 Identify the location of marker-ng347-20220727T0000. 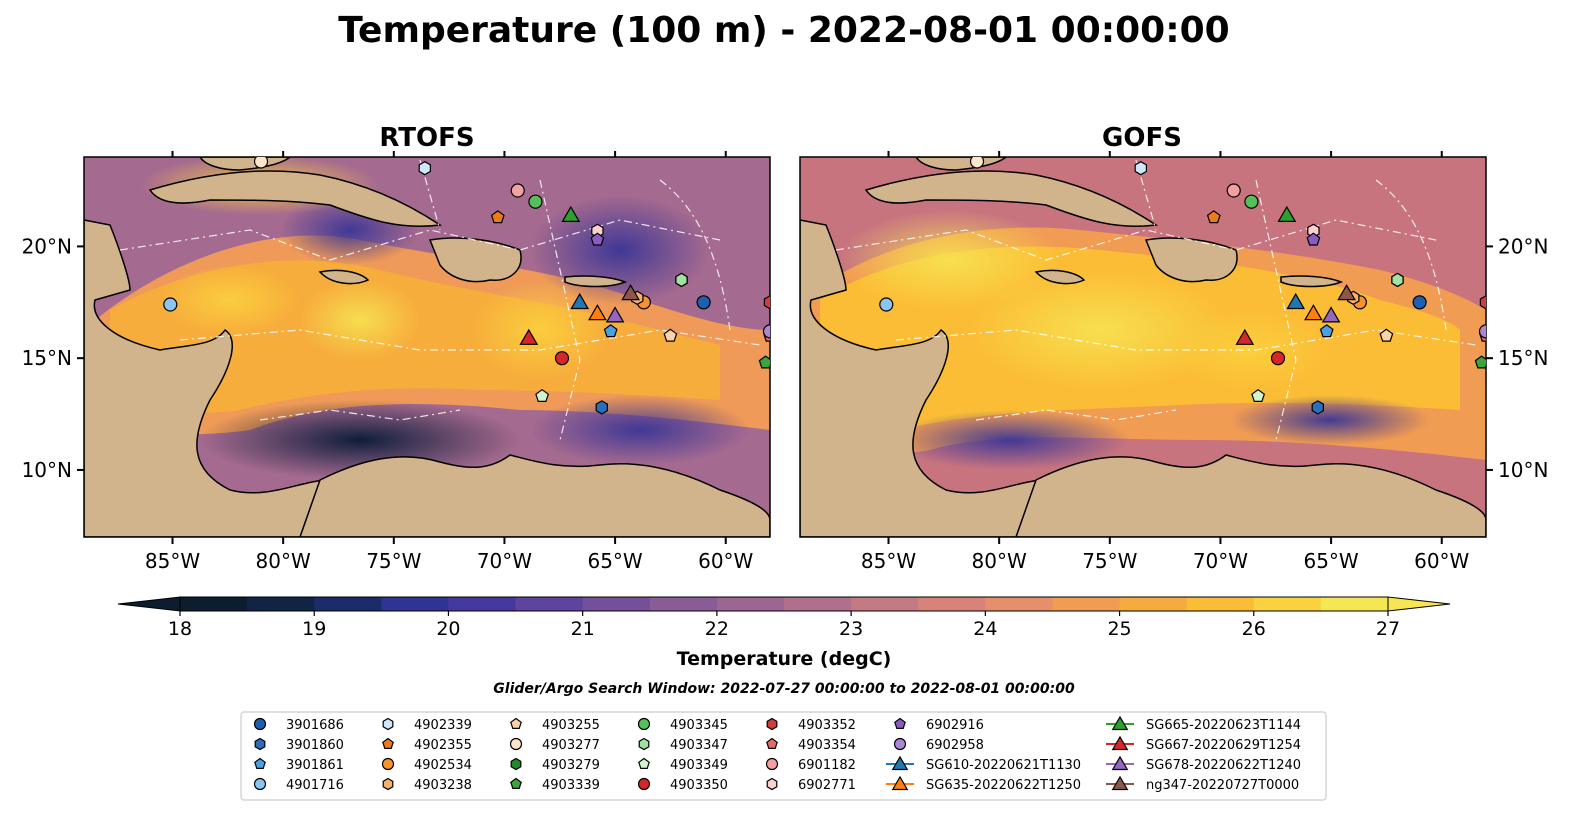
(630, 292).